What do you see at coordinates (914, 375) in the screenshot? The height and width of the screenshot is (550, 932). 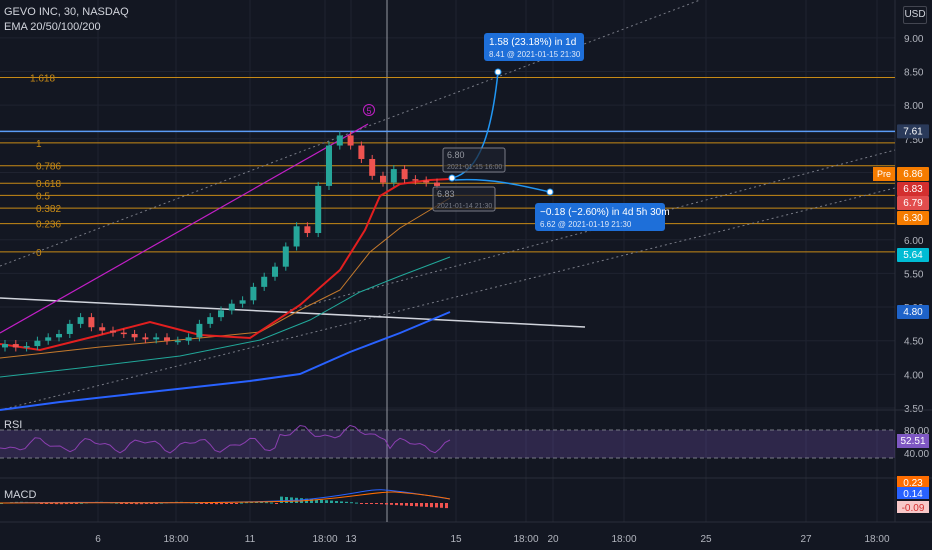 I see `y-tick-label: 4.00` at bounding box center [914, 375].